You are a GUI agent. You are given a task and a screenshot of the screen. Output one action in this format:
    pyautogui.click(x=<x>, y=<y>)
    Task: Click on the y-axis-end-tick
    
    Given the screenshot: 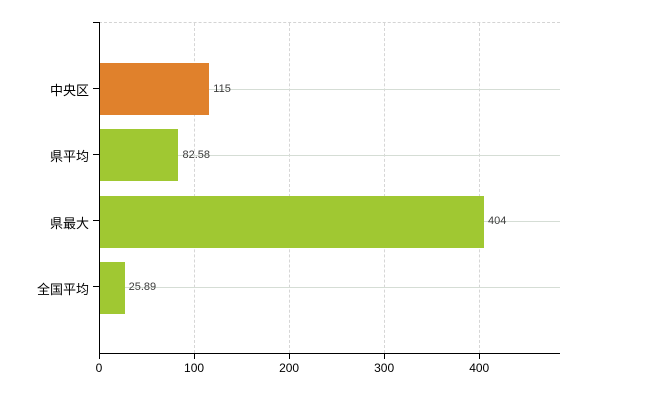 What is the action you would take?
    pyautogui.click(x=96, y=22)
    